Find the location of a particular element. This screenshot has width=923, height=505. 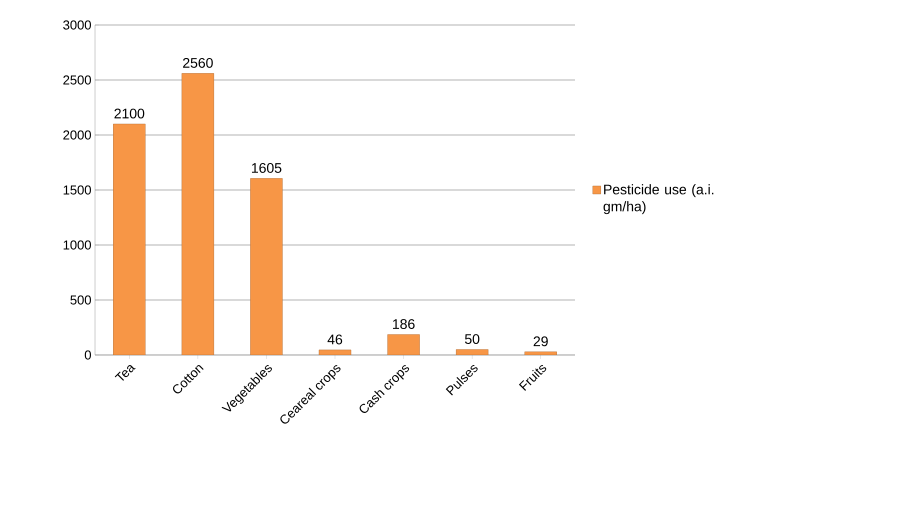

data-label: 50 is located at coordinates (472, 339).